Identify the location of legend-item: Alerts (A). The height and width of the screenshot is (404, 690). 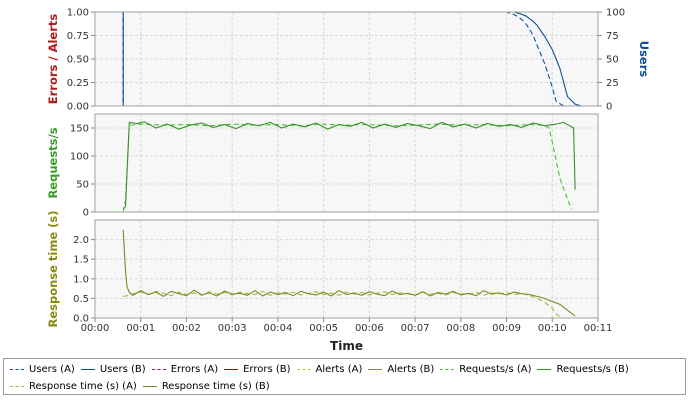
(329, 369).